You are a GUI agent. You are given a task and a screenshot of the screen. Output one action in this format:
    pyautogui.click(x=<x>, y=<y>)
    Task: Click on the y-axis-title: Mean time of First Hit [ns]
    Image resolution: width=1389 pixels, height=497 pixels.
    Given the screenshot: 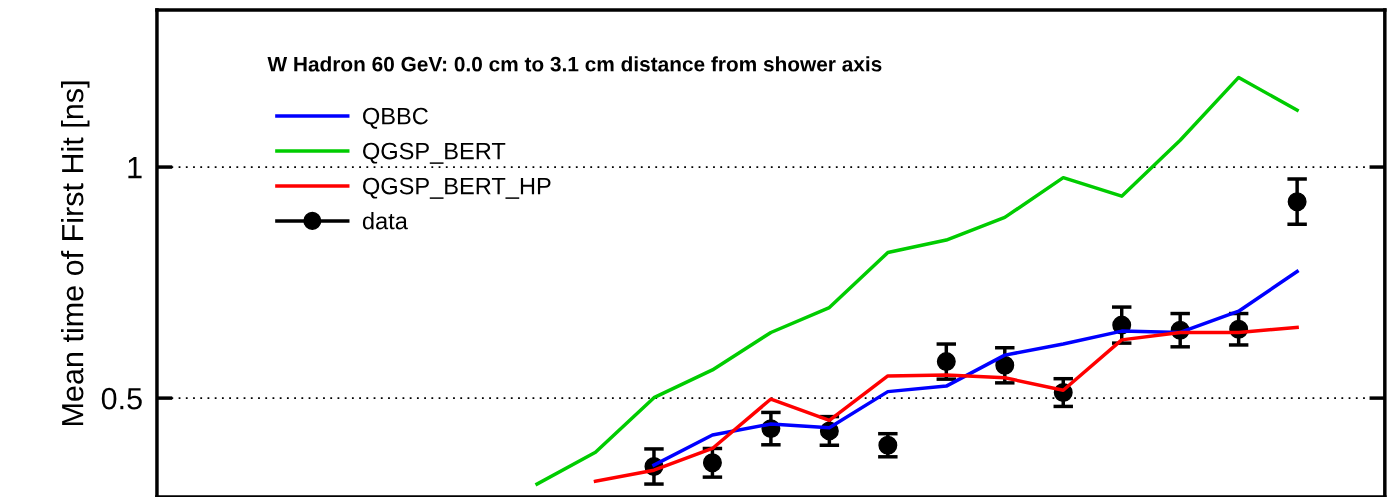 What is the action you would take?
    pyautogui.click(x=75, y=253)
    